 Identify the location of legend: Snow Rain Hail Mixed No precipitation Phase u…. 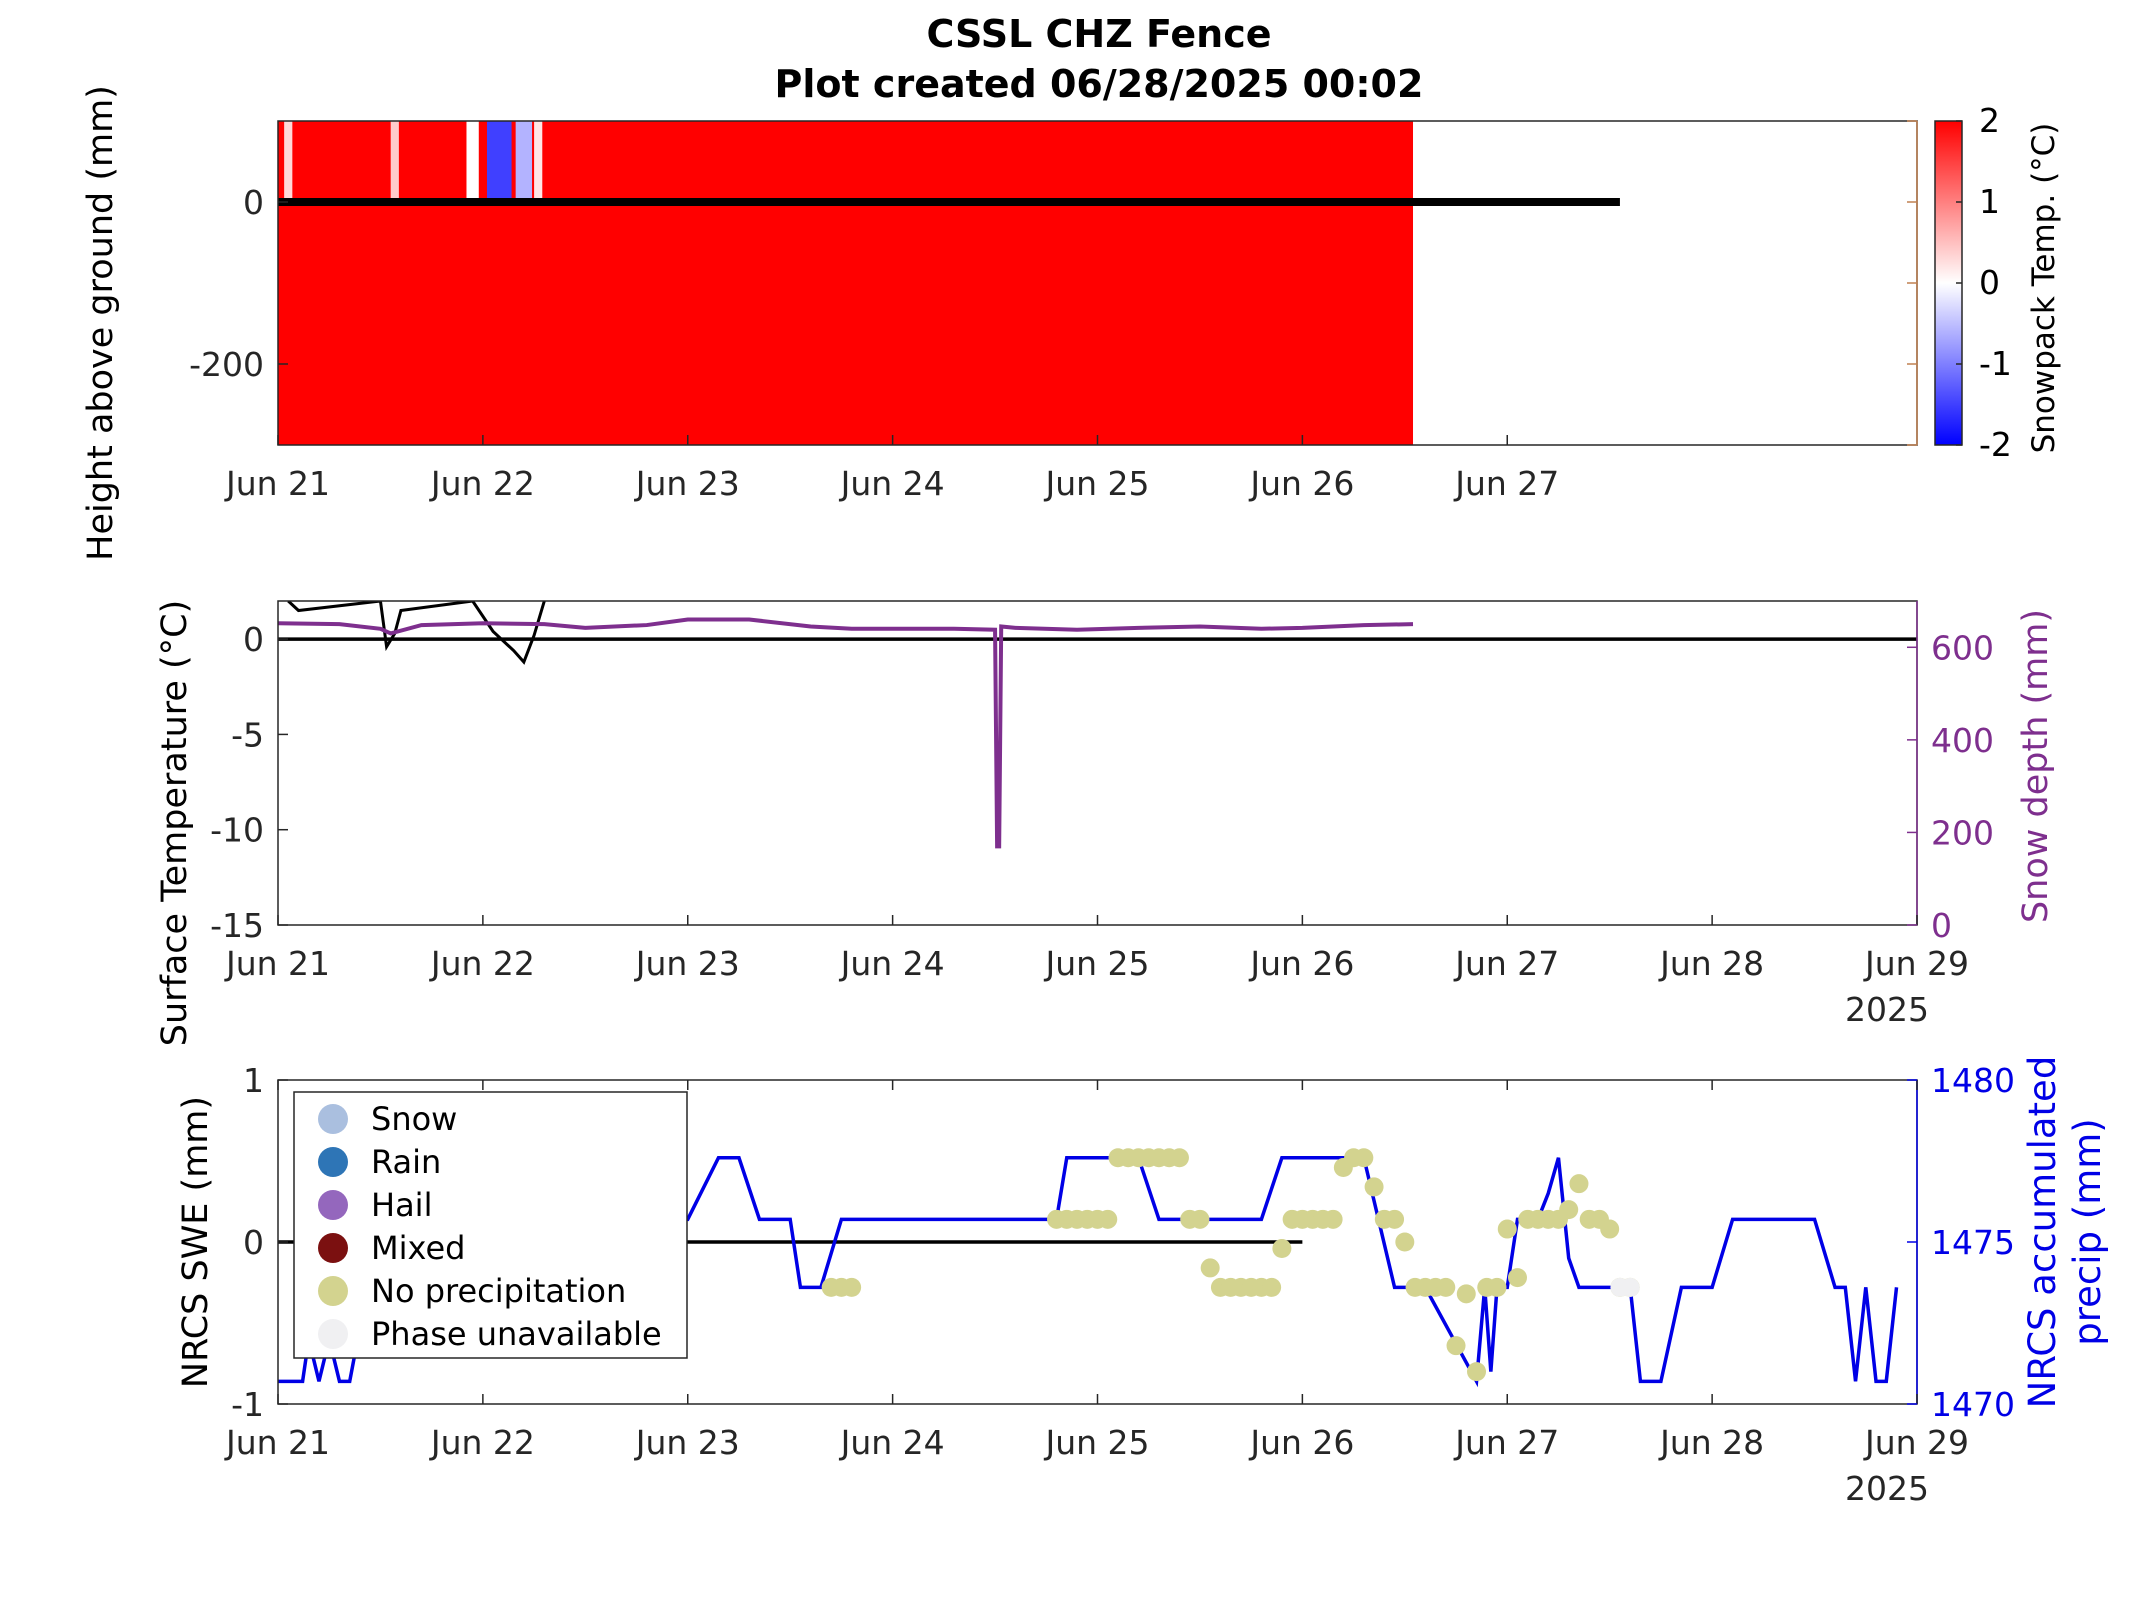
(490, 1225).